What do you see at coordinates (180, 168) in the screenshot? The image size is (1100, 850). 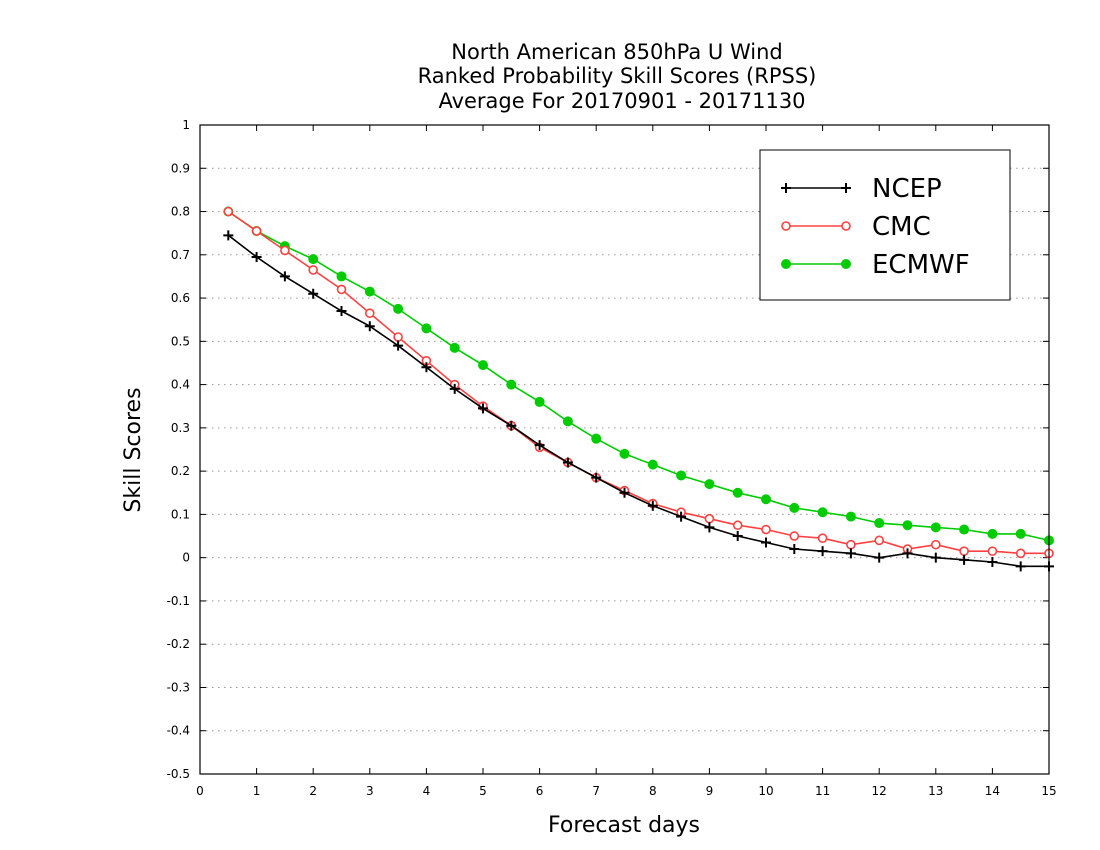 I see `y-tick-label: 0.9` at bounding box center [180, 168].